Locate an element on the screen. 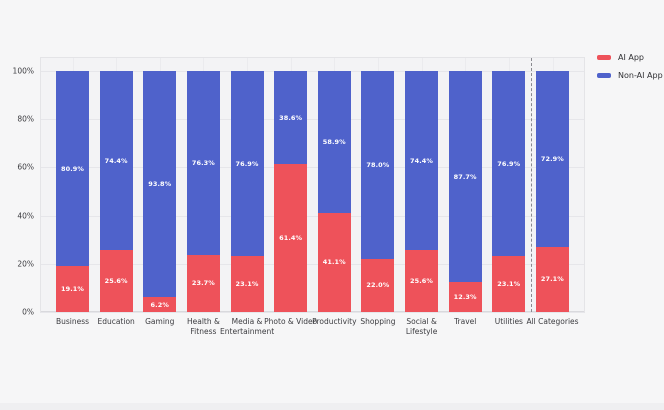  segment-value-label: 41.1% is located at coordinates (334, 262).